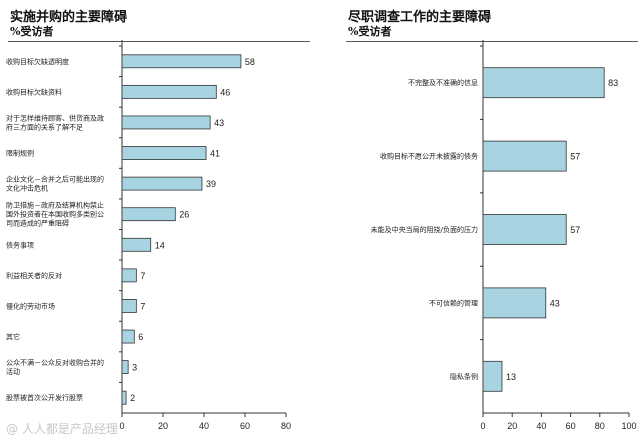  I want to click on data-label: 41, so click(215, 154).